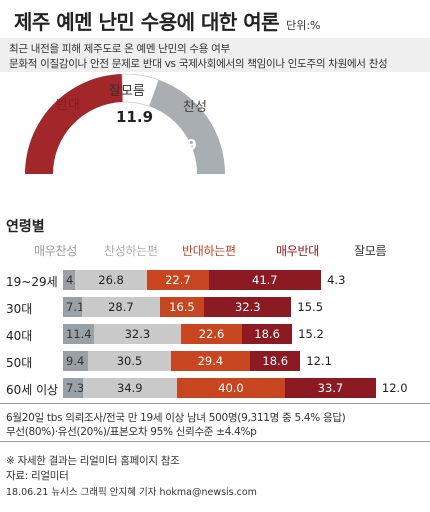 Image resolution: width=430 pixels, height=512 pixels. I want to click on footnote-source: 자료: 리얼미터, so click(37, 476).